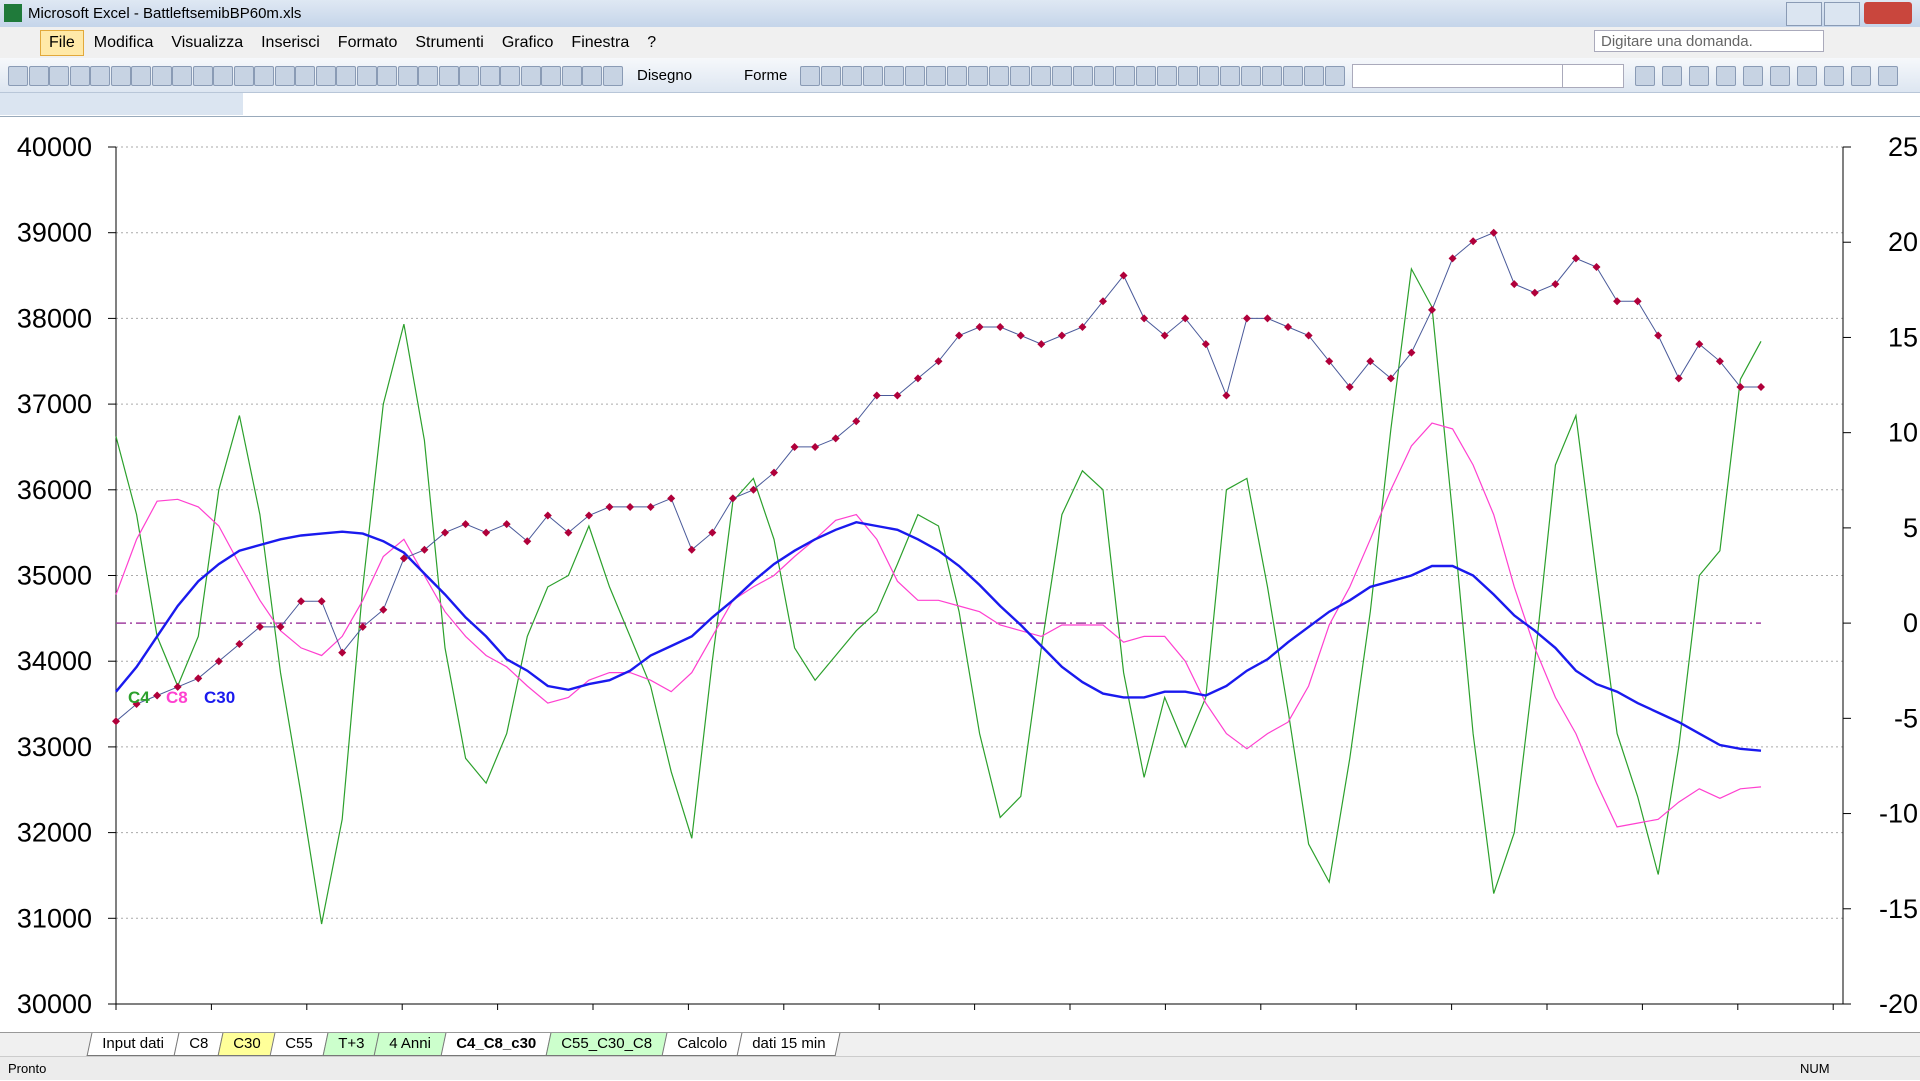 This screenshot has height=1081, width=1920. Describe the element at coordinates (198, 1044) in the screenshot. I see `sheet-tab: C8` at that location.